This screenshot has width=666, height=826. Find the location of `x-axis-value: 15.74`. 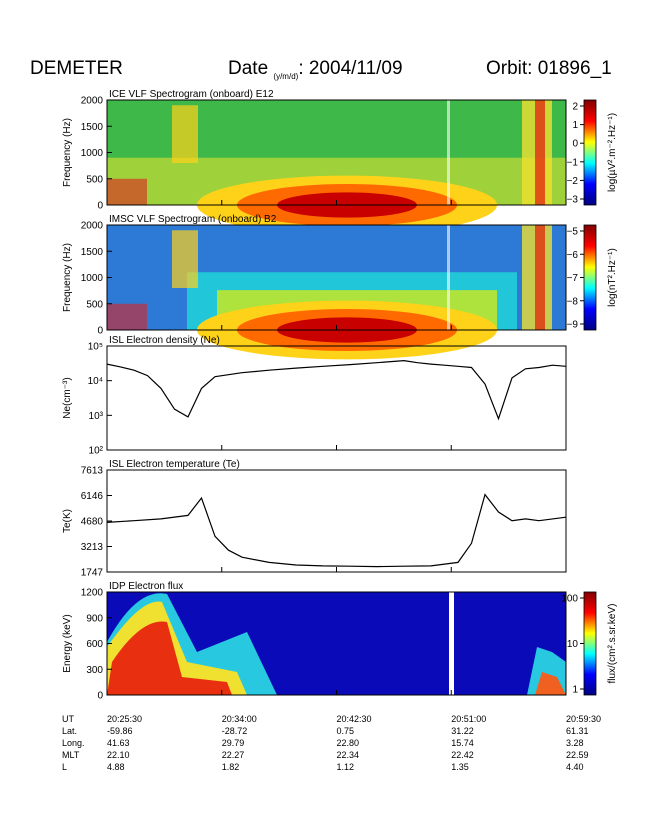

x-axis-value: 15.74 is located at coordinates (462, 743).